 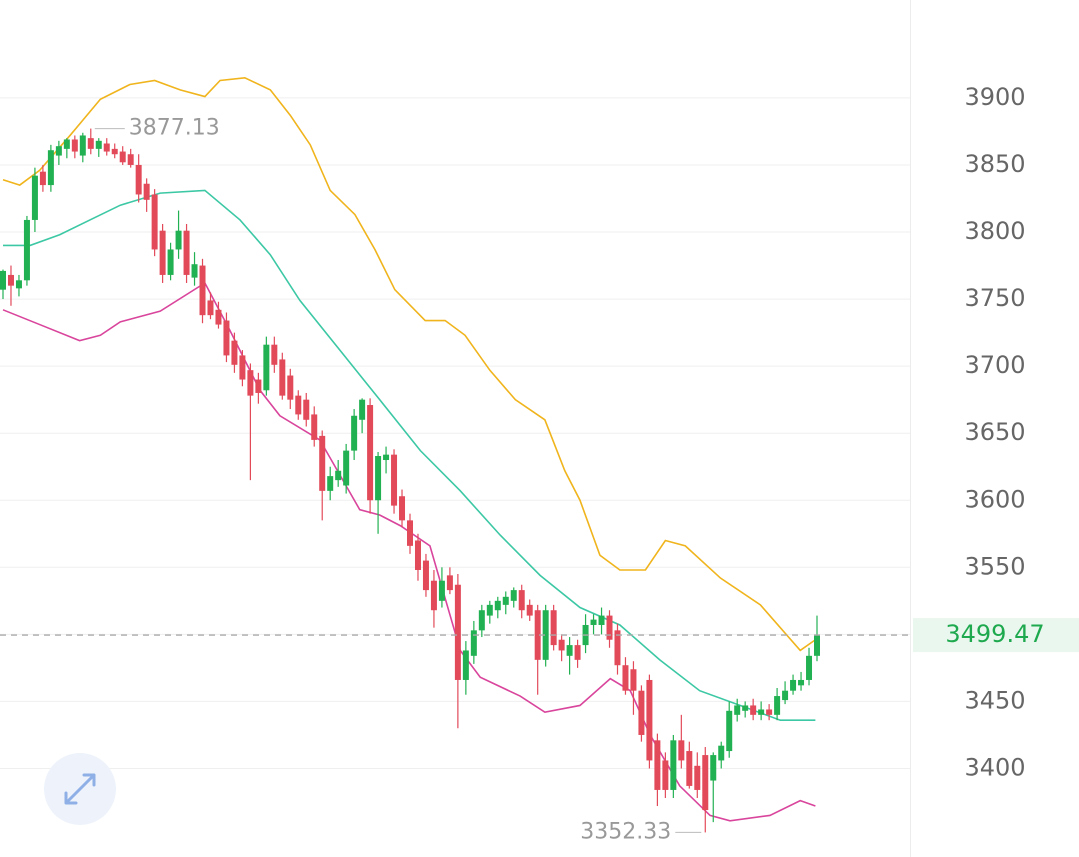 I want to click on y-tick-label: 3750, so click(x=994, y=298).